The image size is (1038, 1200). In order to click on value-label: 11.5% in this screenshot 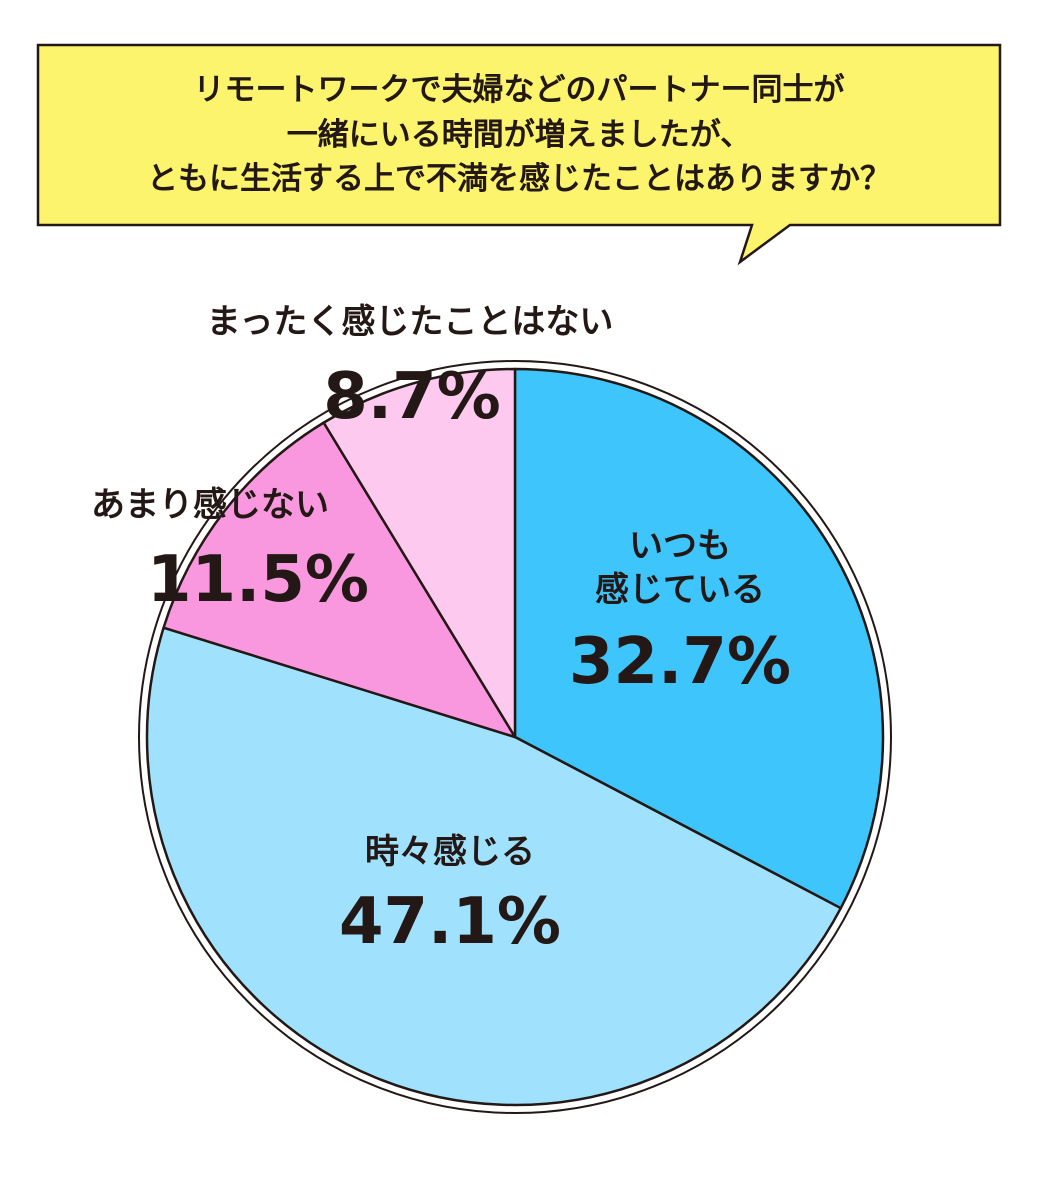, I will do `click(258, 579)`.